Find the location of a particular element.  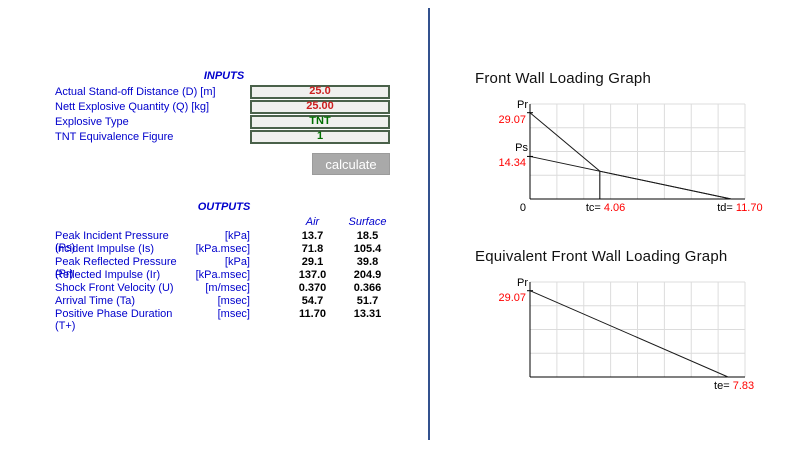

output-value-surface: 51.7 is located at coordinates (367, 301).